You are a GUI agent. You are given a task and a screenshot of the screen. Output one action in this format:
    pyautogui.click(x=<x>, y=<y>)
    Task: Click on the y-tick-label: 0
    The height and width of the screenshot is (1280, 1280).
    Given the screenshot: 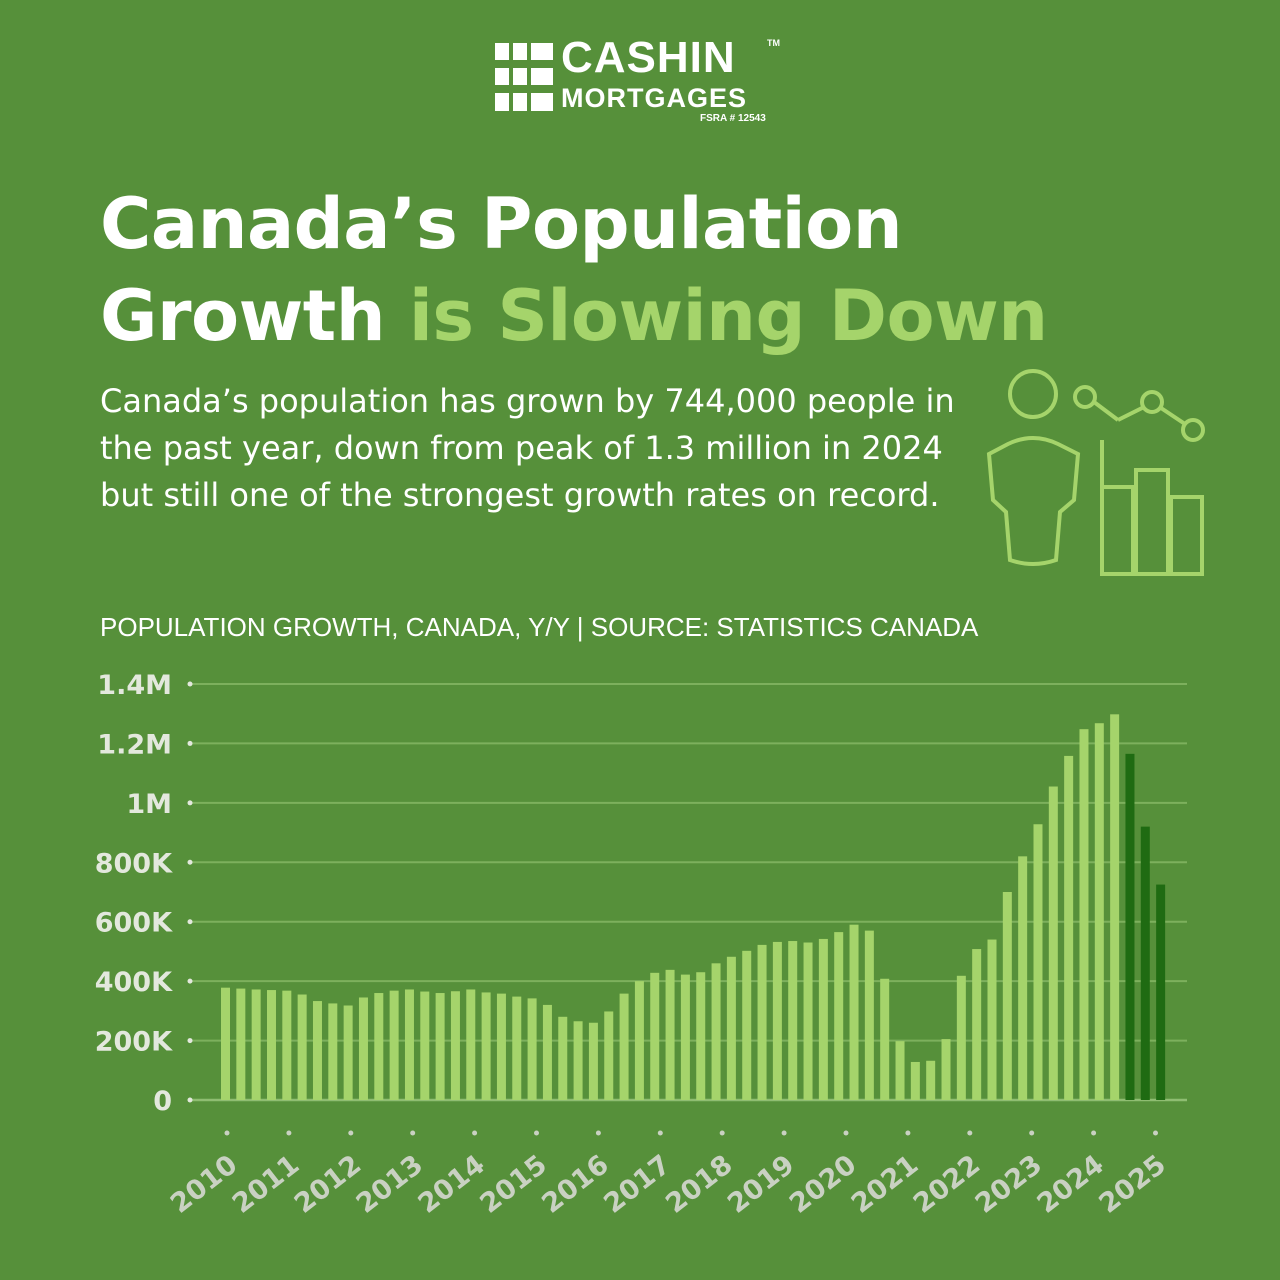 What is the action you would take?
    pyautogui.click(x=162, y=1101)
    